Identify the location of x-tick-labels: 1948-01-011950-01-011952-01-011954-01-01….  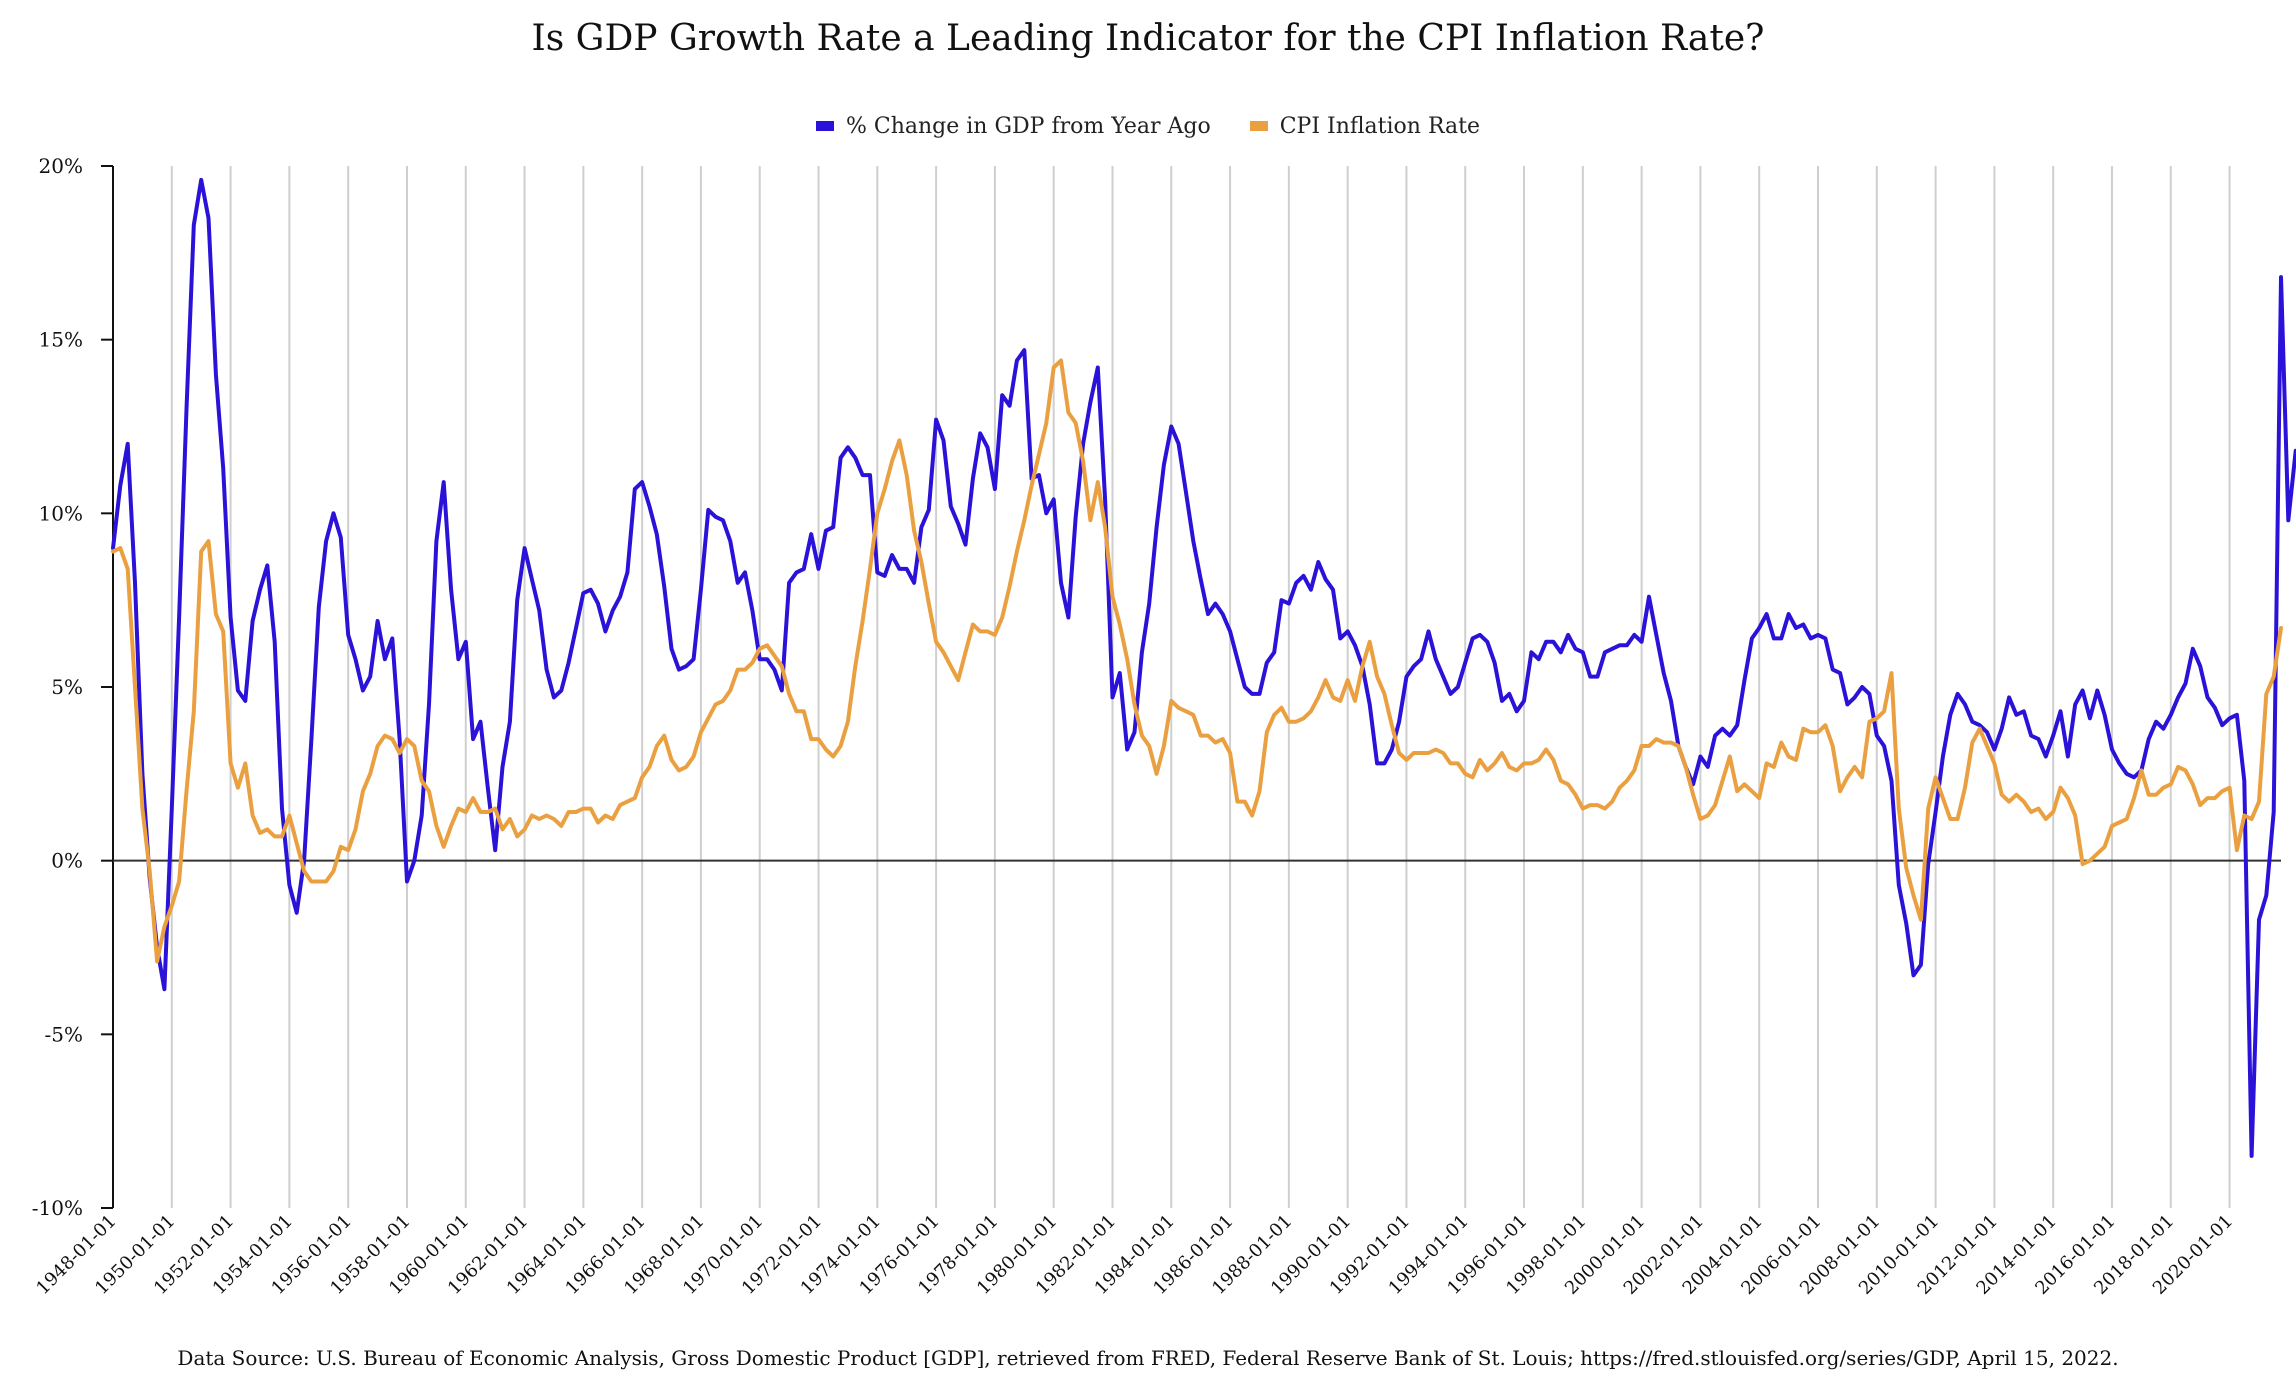
(1134, 1255).